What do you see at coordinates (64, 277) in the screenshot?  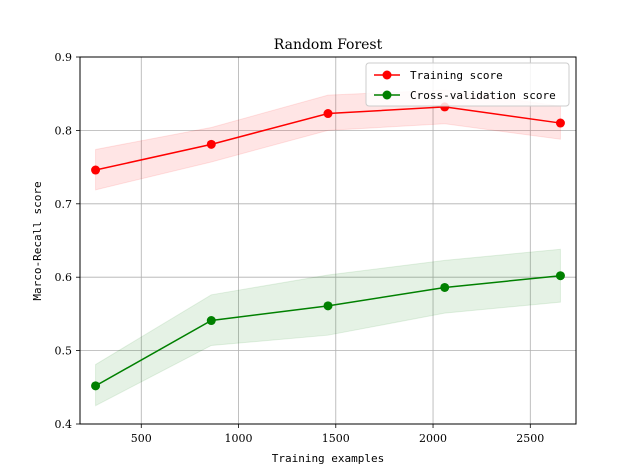 I see `y-tick-label: 0.6` at bounding box center [64, 277].